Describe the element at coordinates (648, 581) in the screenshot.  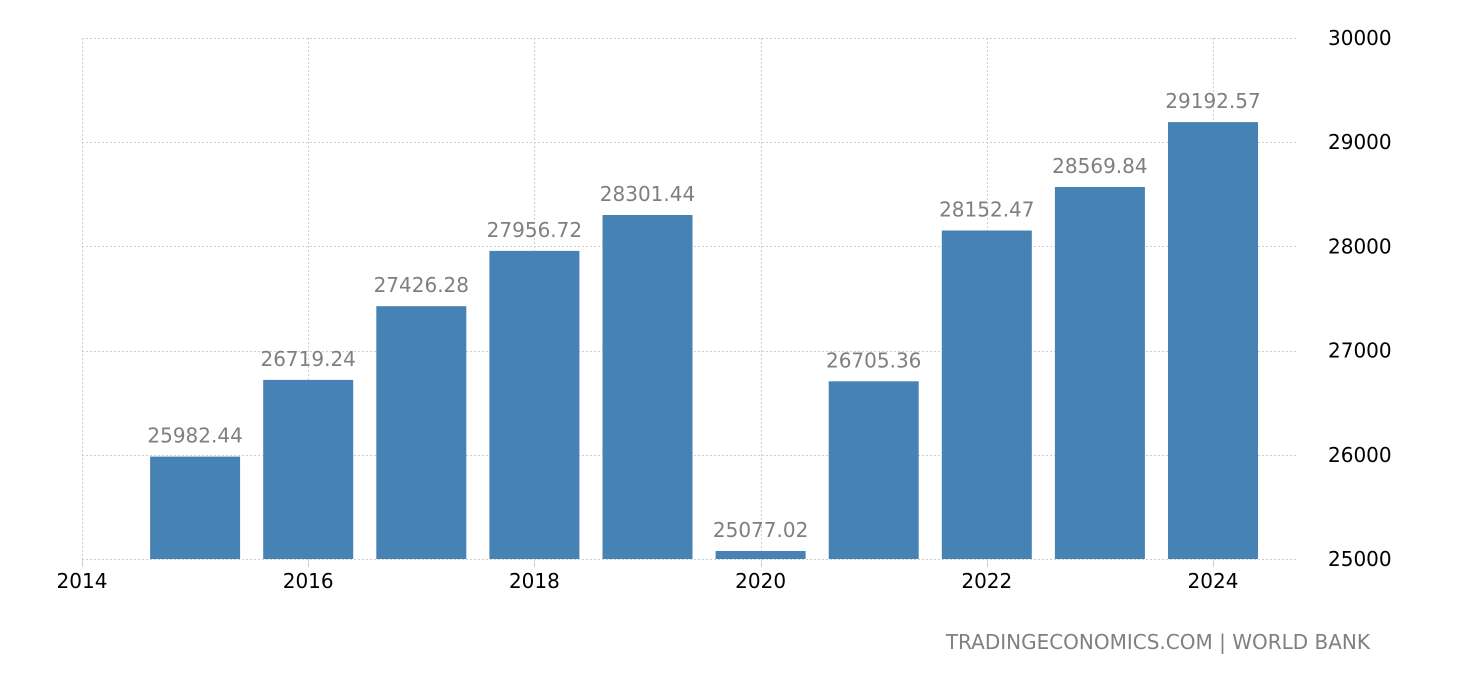
I see `x-axis: 2014 2016 2018 2020 2022 2024` at that location.